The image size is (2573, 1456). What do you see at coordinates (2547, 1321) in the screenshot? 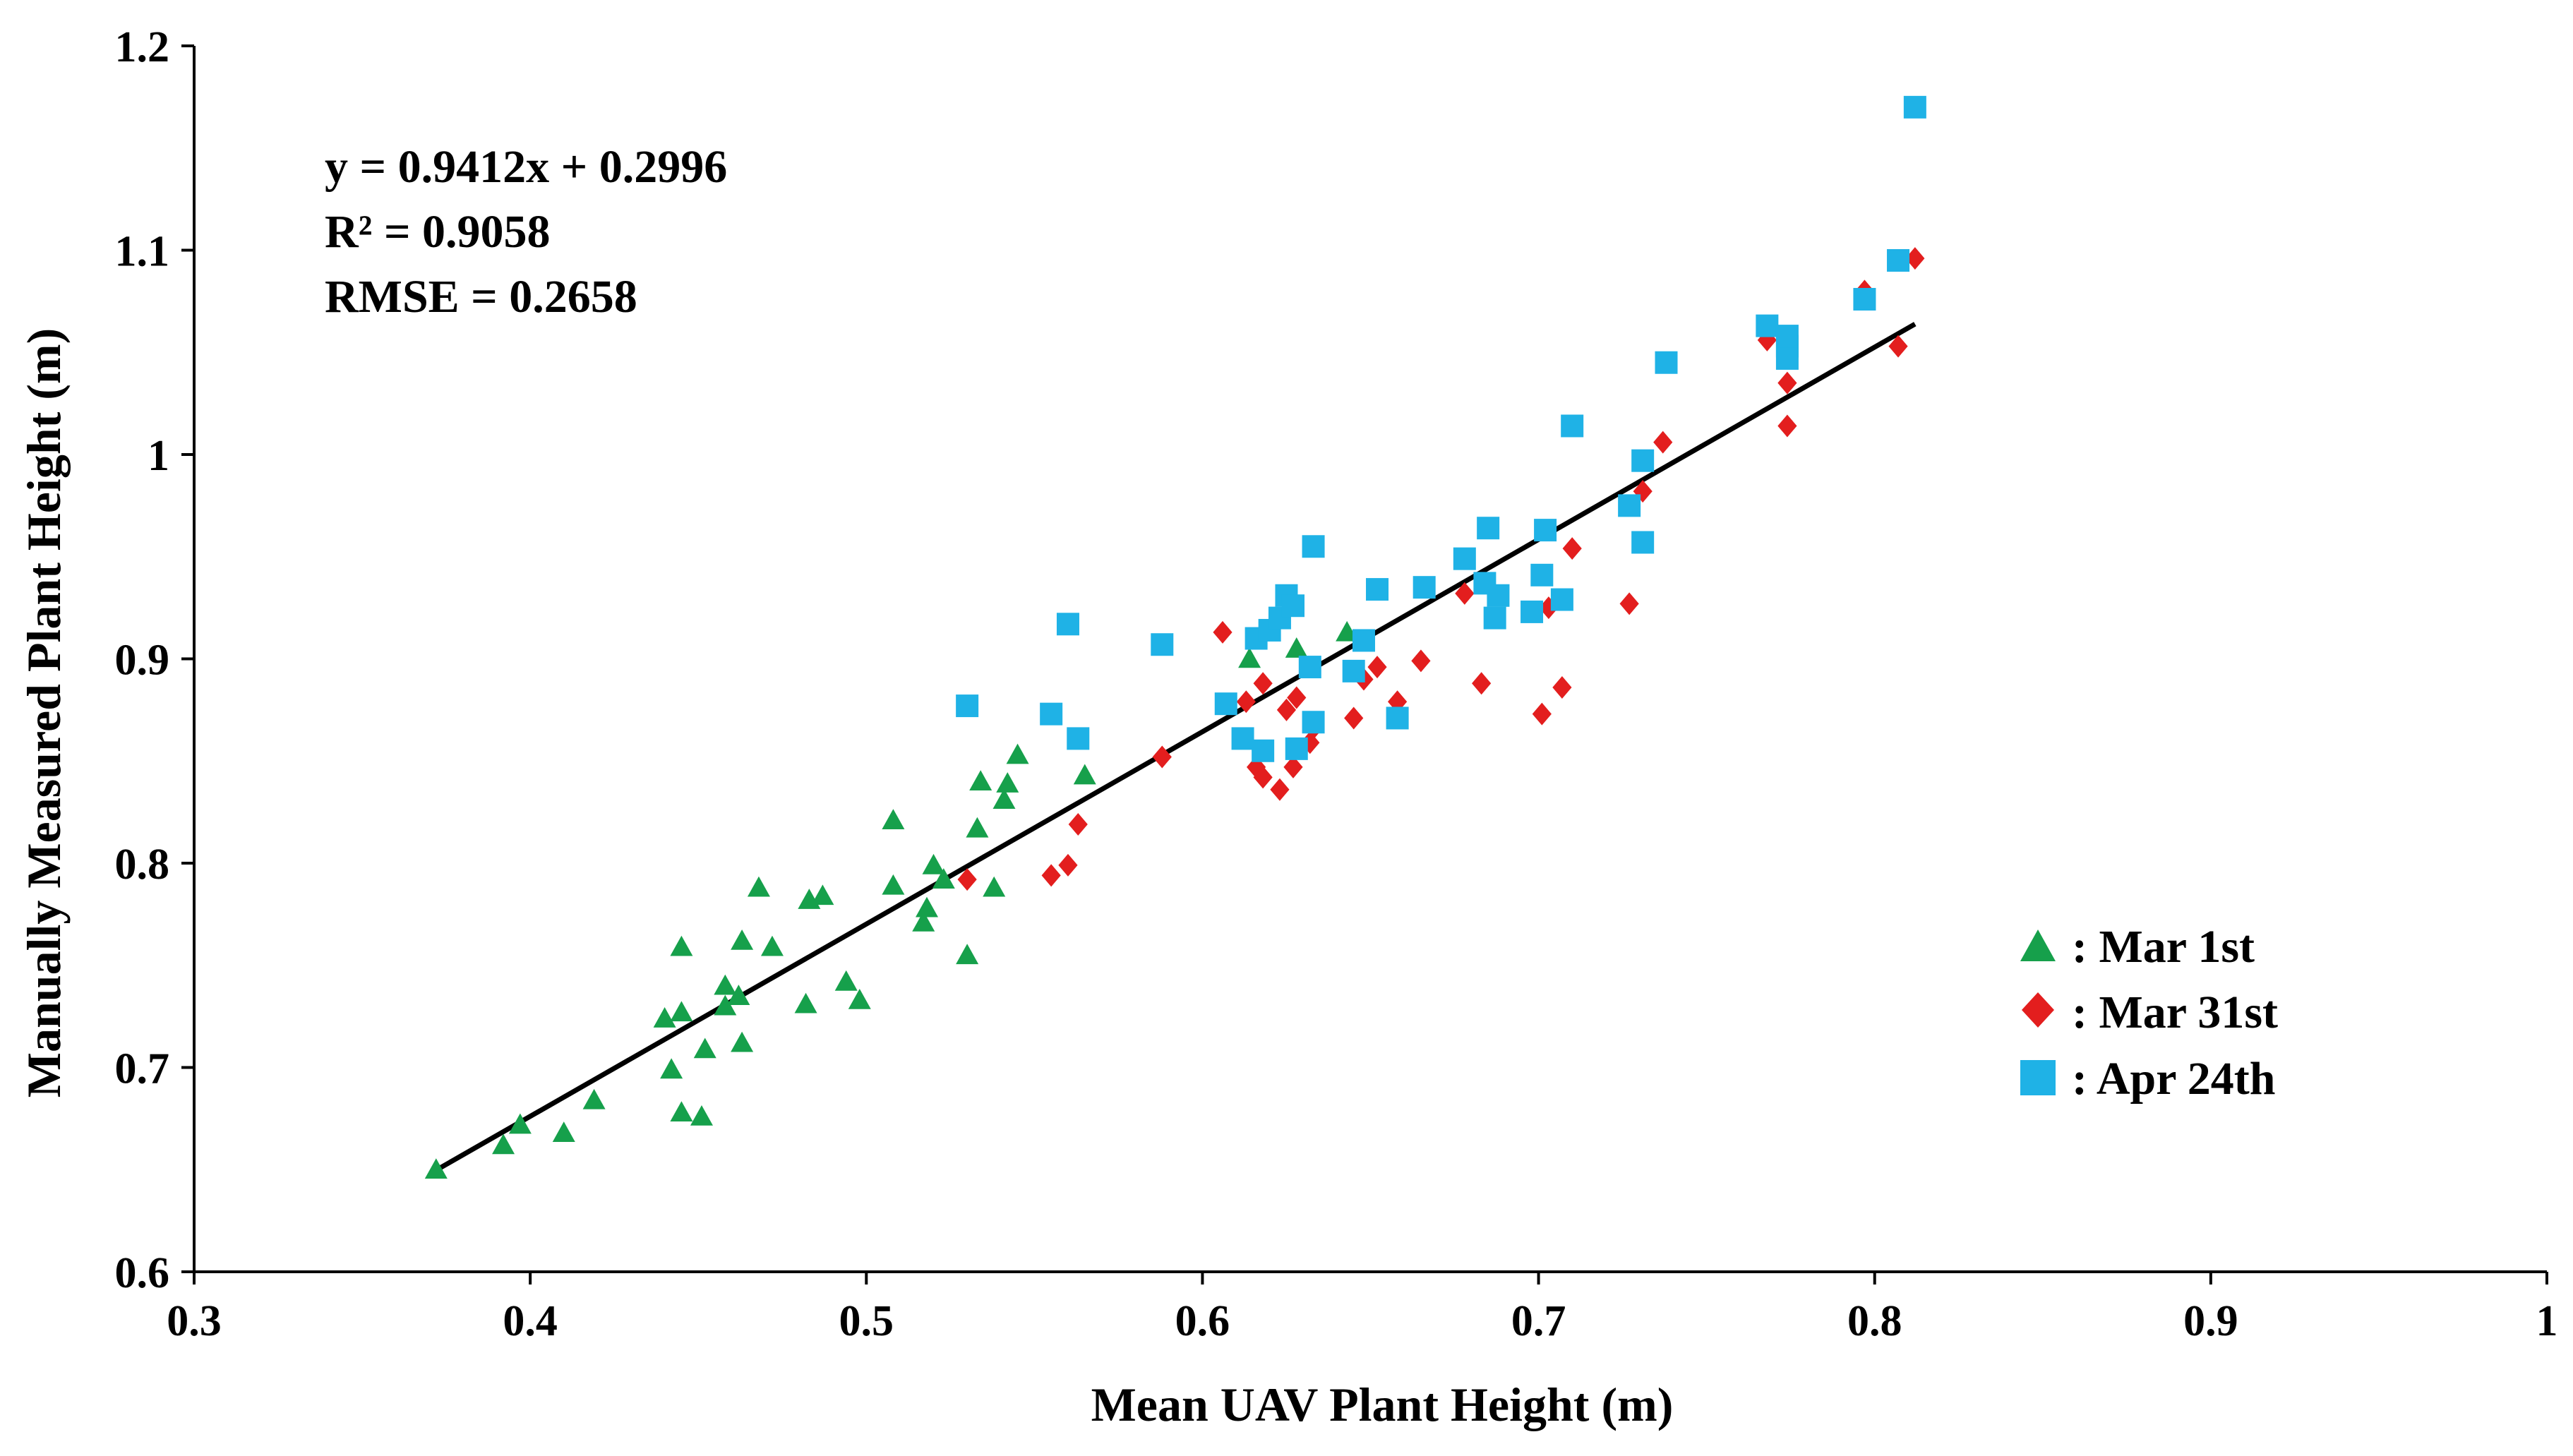
I see `x-tick-label: 1` at bounding box center [2547, 1321].